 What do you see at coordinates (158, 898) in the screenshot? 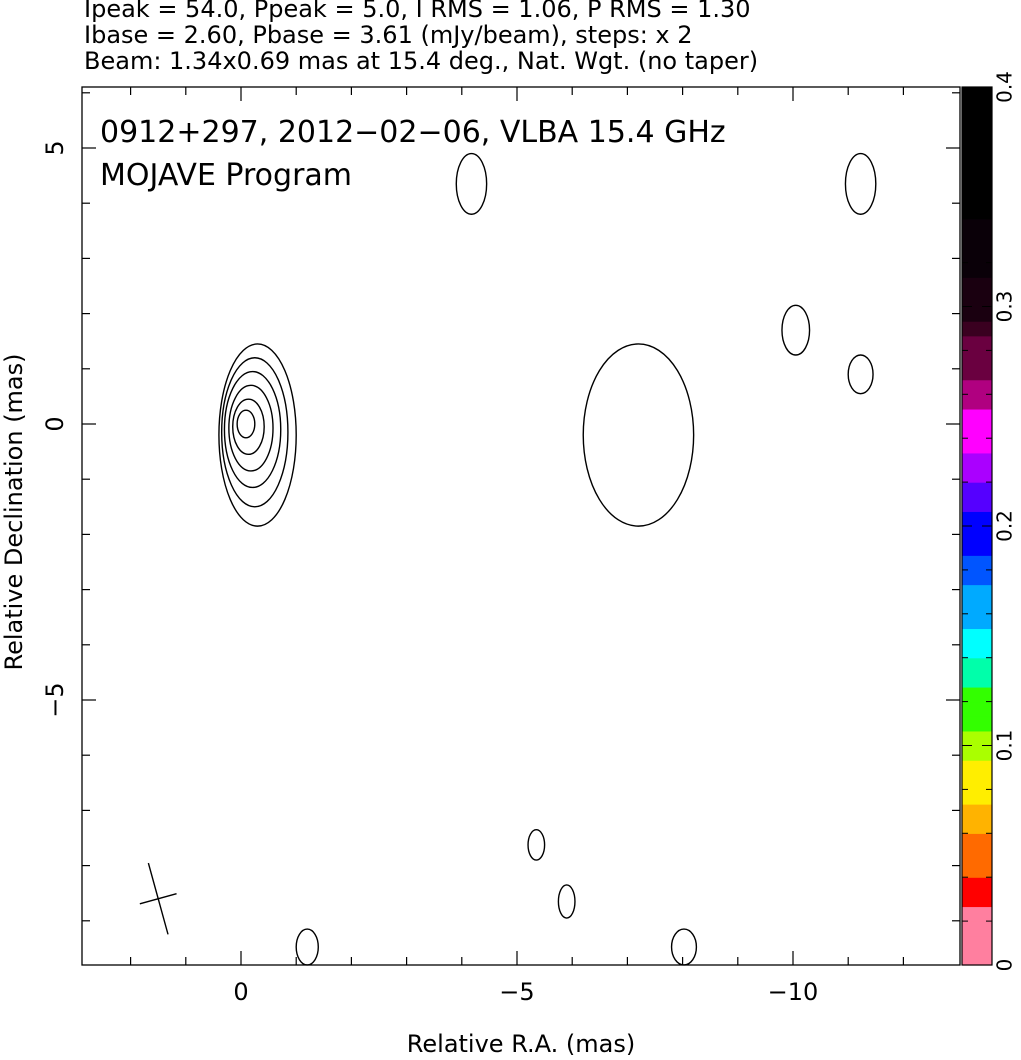
I see `beam-minor-axis` at bounding box center [158, 898].